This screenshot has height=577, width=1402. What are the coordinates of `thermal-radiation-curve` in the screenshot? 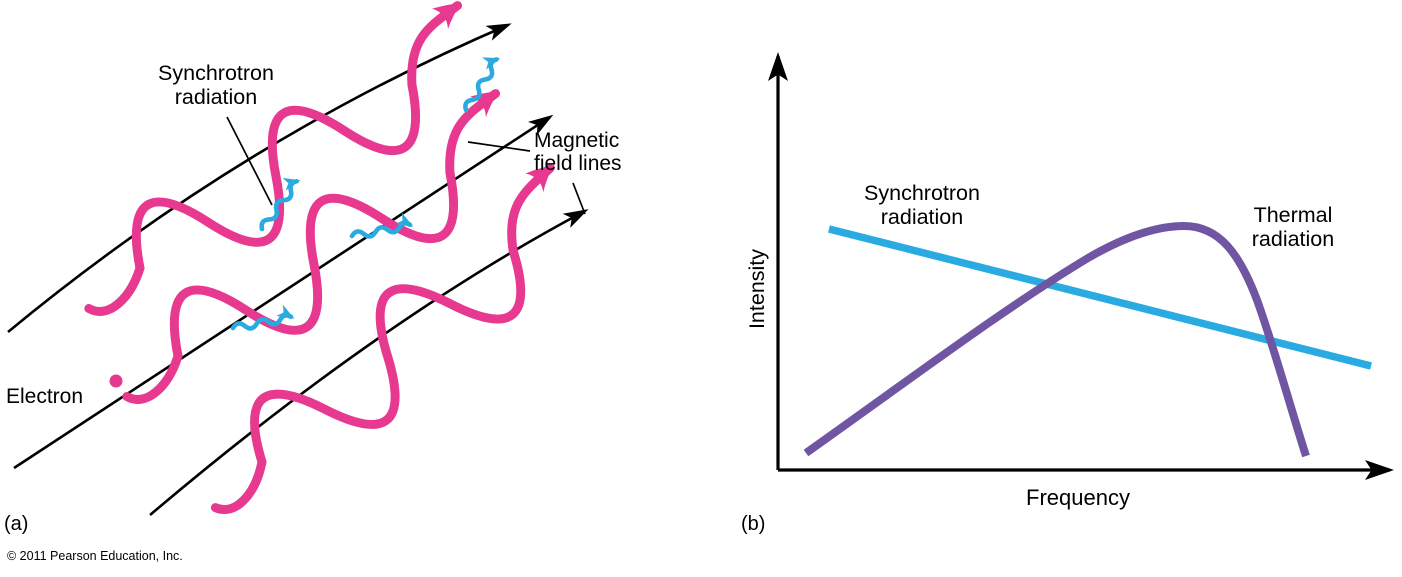 It's located at (1056, 339).